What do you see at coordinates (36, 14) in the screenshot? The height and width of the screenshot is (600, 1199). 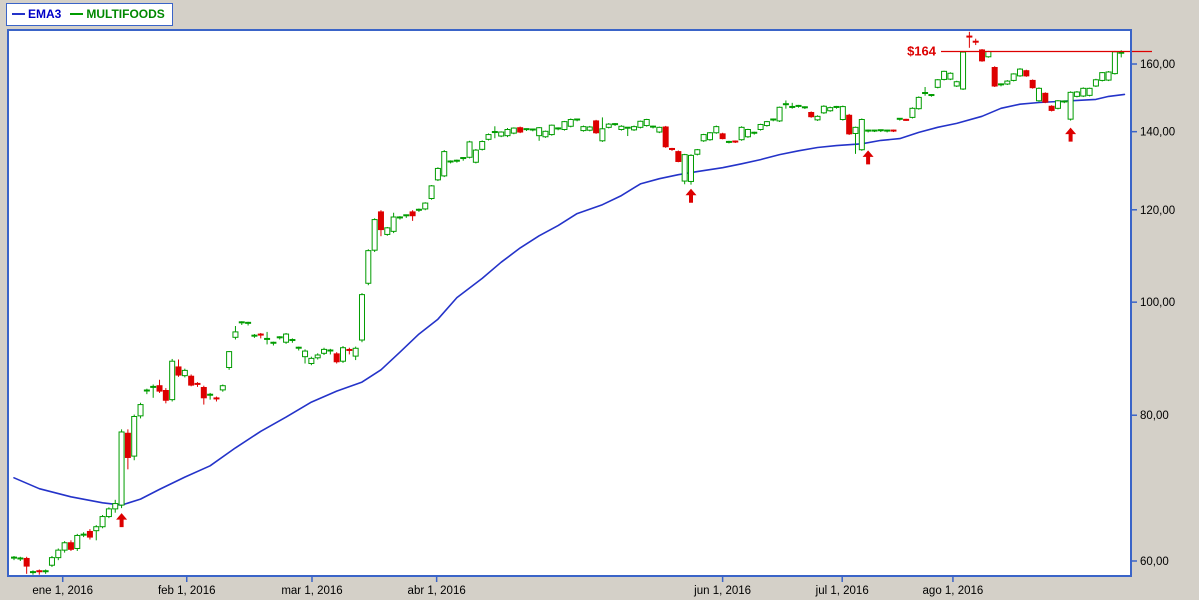 I see `legend-item-ema3: EMA3` at bounding box center [36, 14].